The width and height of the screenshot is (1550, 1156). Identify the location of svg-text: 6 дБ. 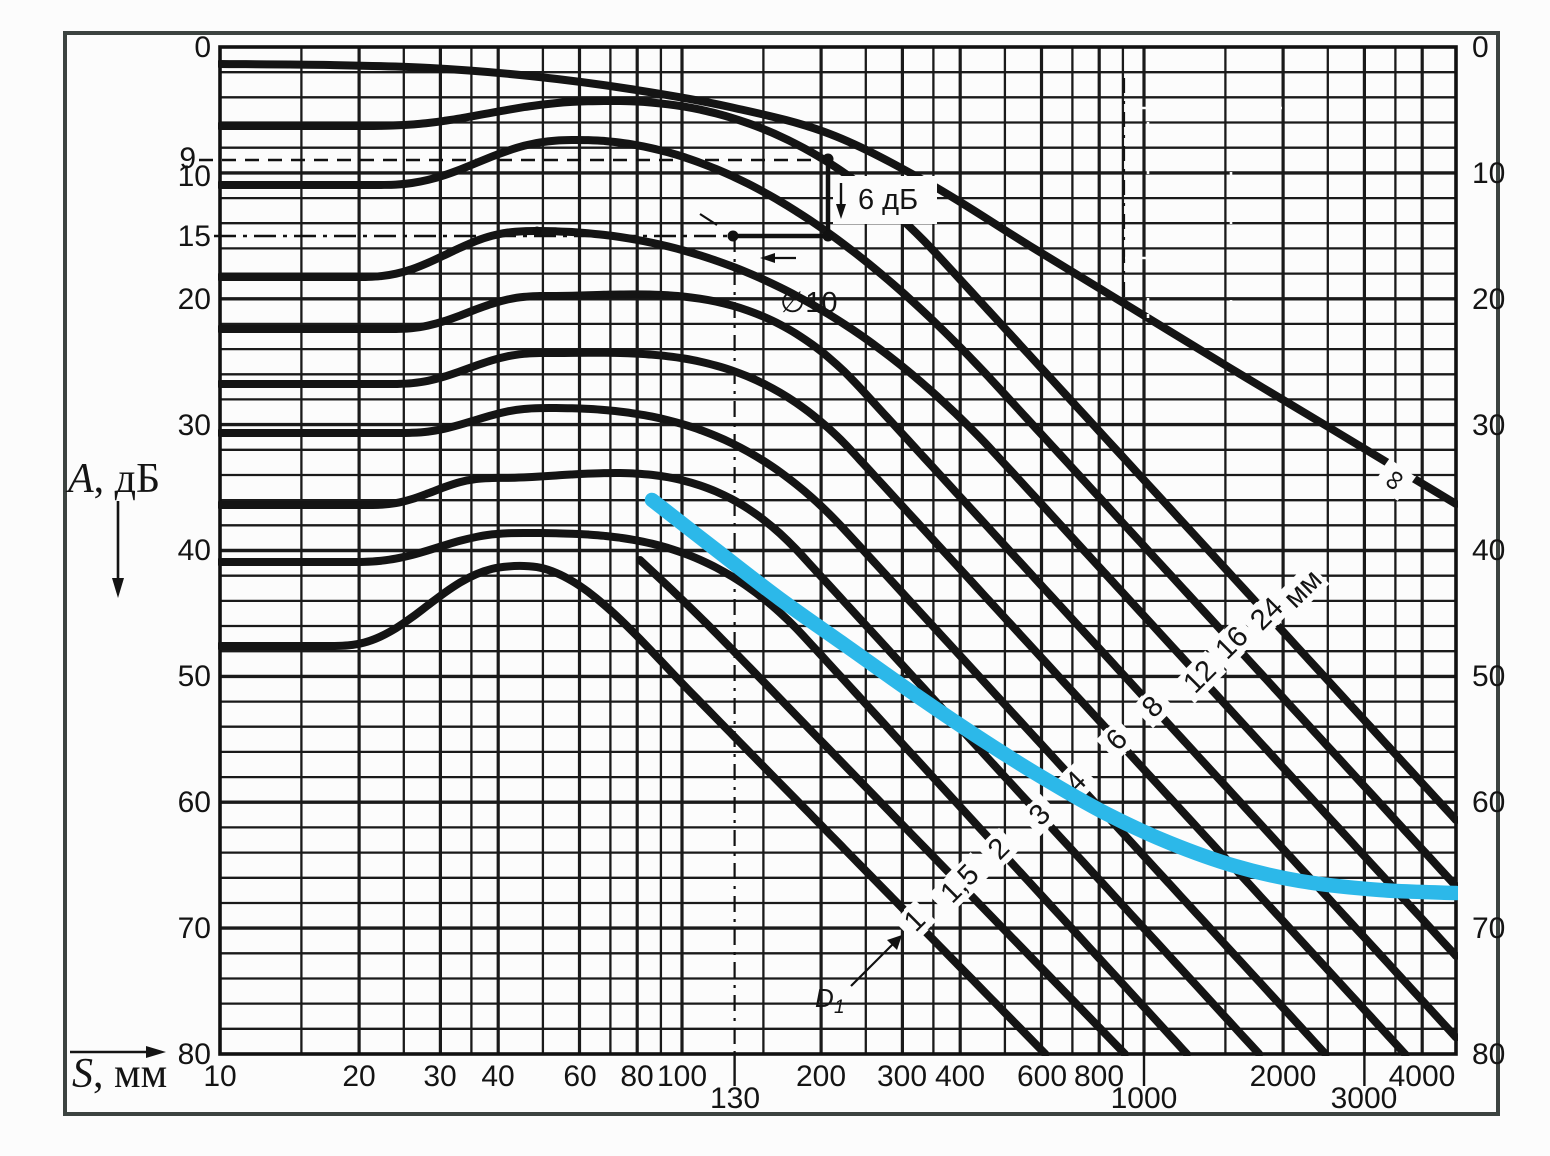
(888, 200).